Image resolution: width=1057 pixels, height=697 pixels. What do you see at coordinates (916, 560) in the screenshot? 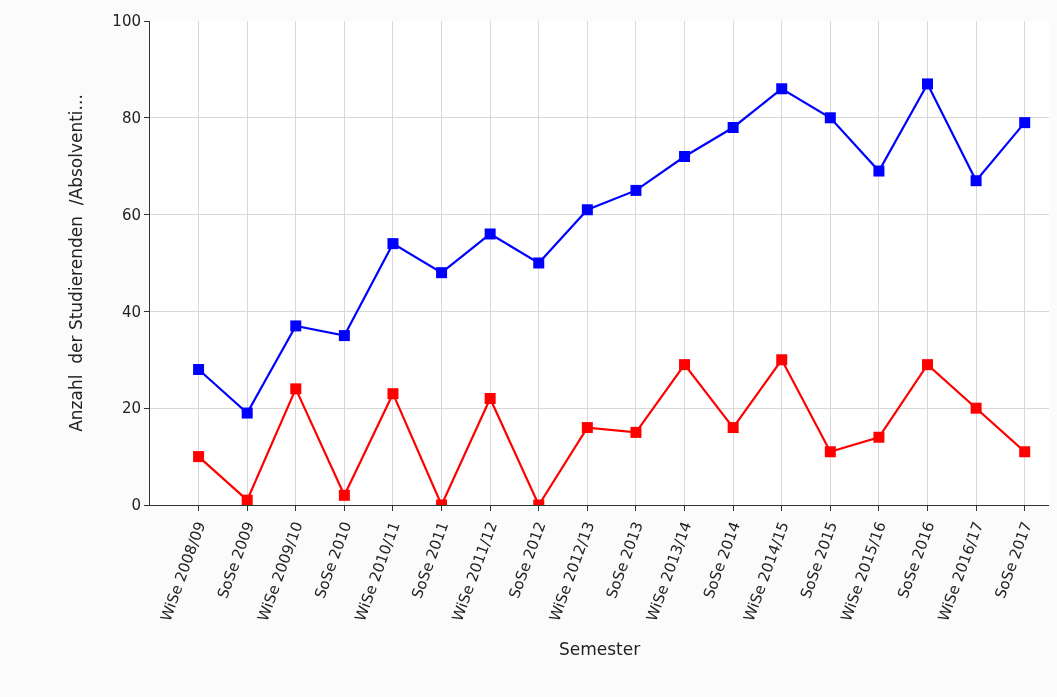
I see `x-tick-label: SoSe 2016` at bounding box center [916, 560].